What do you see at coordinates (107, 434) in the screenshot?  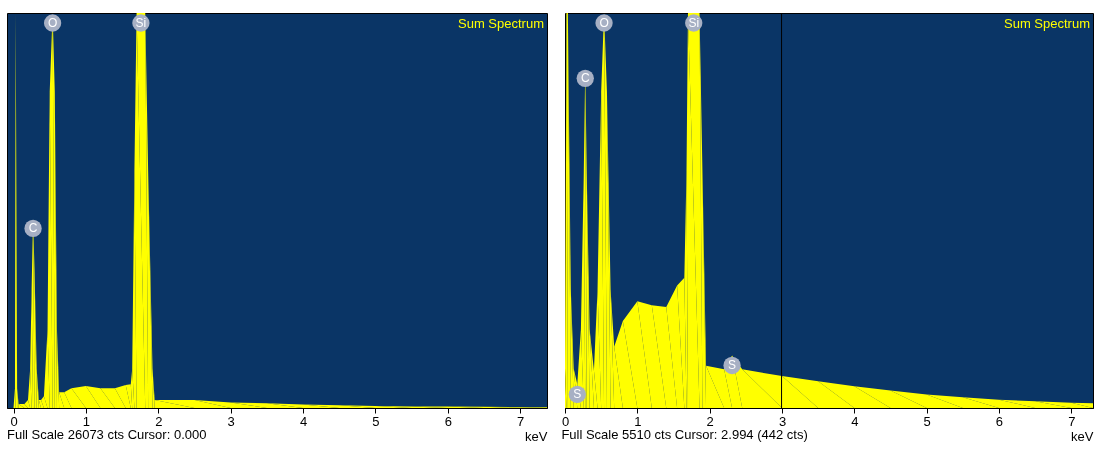 I see `text: Full Scale 26073 cts Cursor: 0.000` at bounding box center [107, 434].